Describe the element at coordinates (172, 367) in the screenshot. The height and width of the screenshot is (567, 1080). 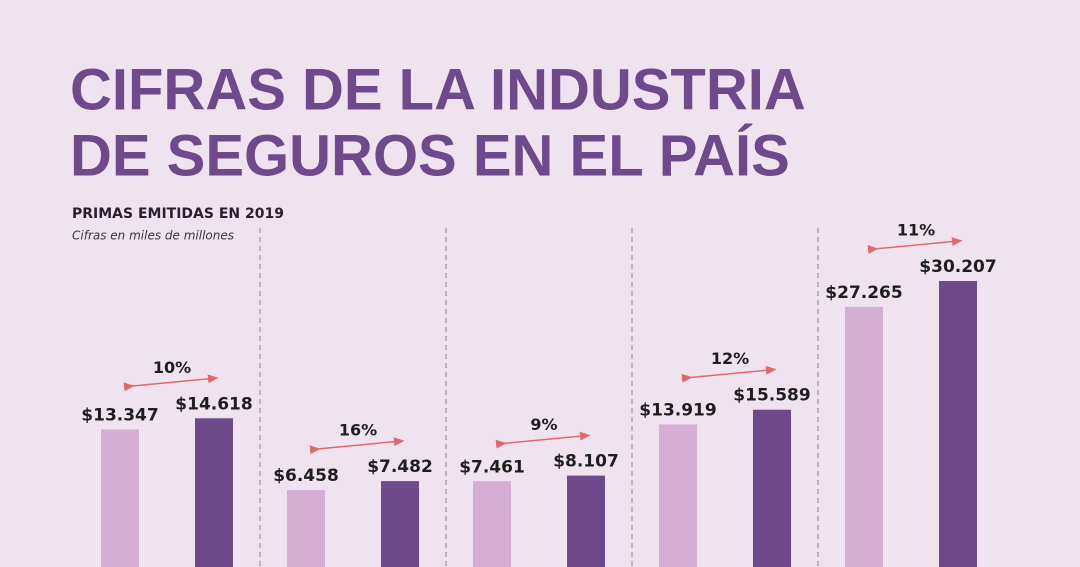
I see `growth-label: 10%` at that location.